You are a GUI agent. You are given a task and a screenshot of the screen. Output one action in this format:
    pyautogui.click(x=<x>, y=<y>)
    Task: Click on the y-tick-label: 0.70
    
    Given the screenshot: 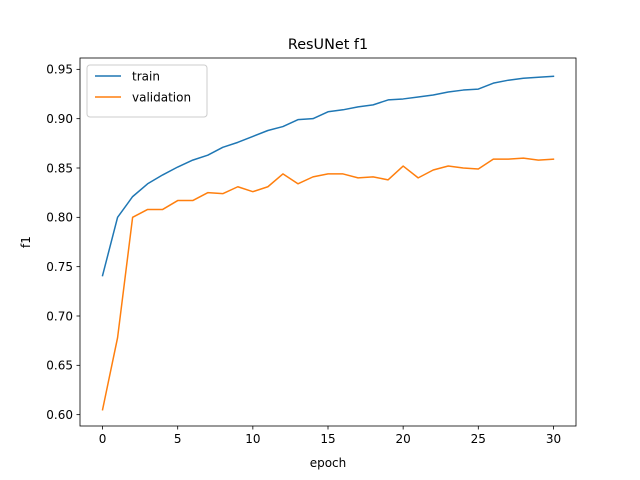 What is the action you would take?
    pyautogui.click(x=59, y=316)
    